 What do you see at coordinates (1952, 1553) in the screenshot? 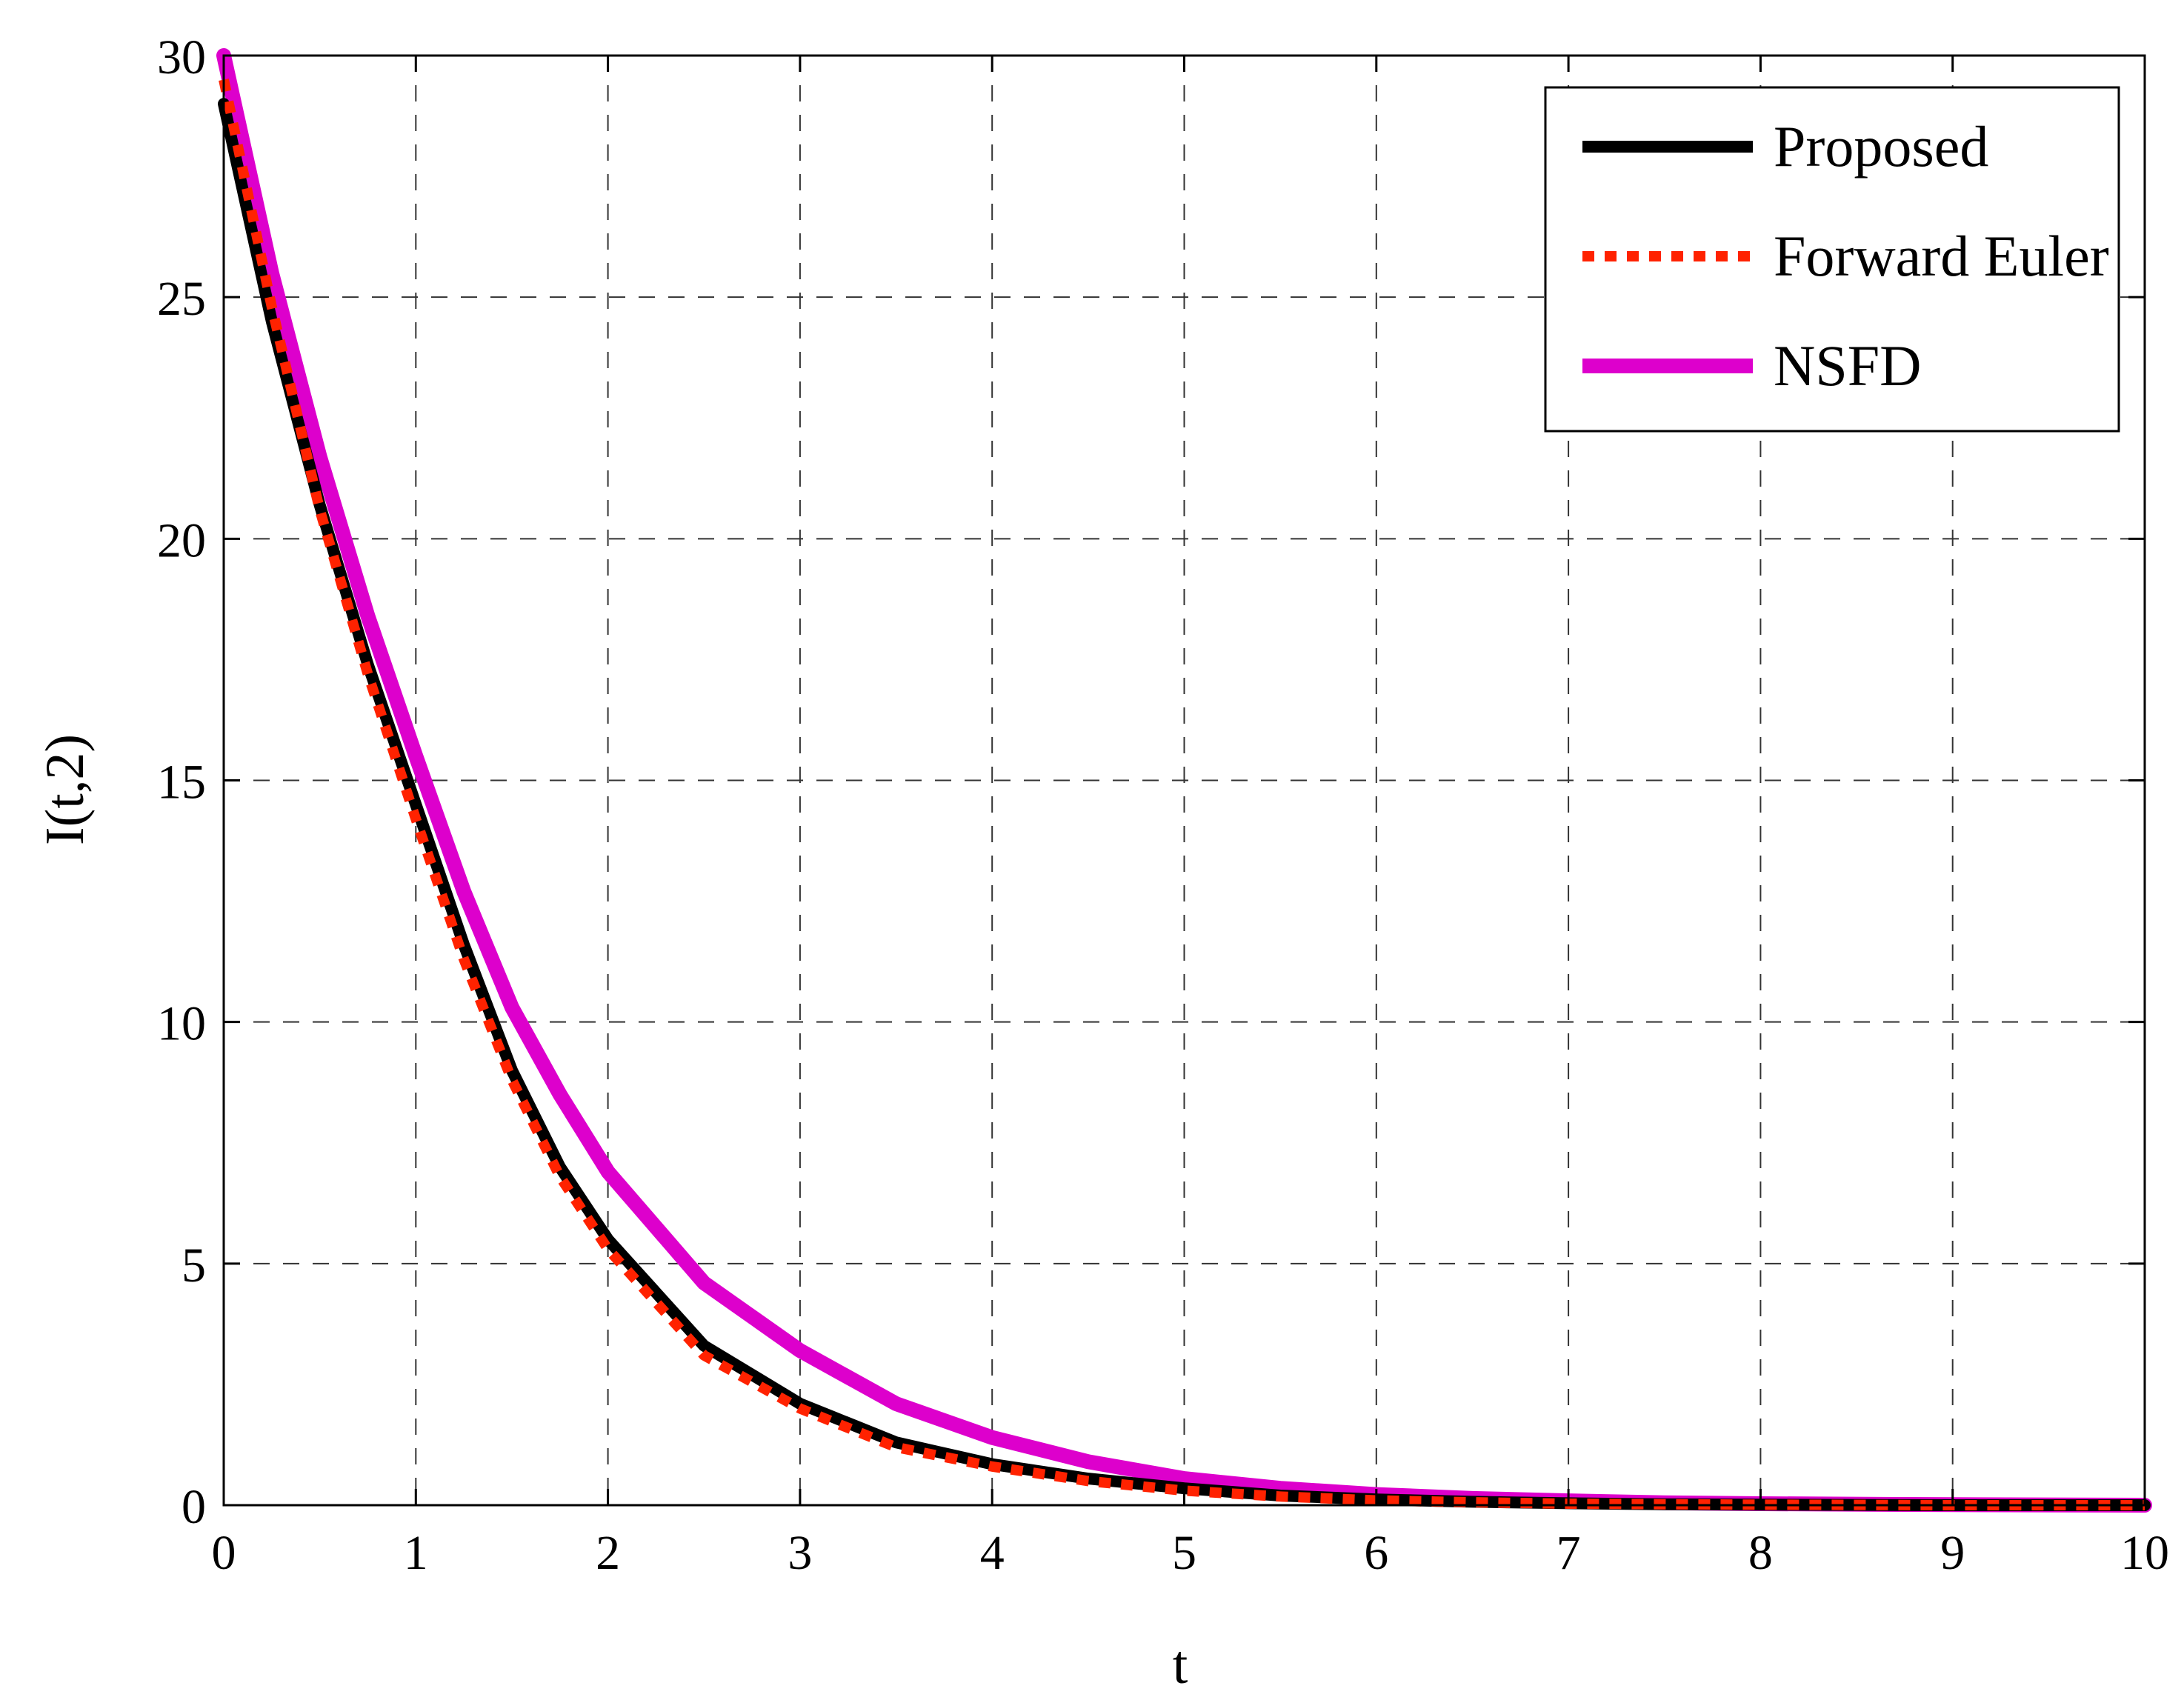
I see `x-tick-label: 9` at bounding box center [1952, 1553].